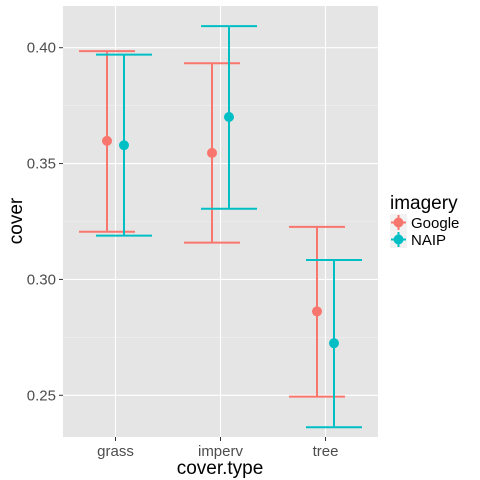 This screenshot has width=480, height=480. What do you see at coordinates (115, 451) in the screenshot?
I see `x-tick-label: grass` at bounding box center [115, 451].